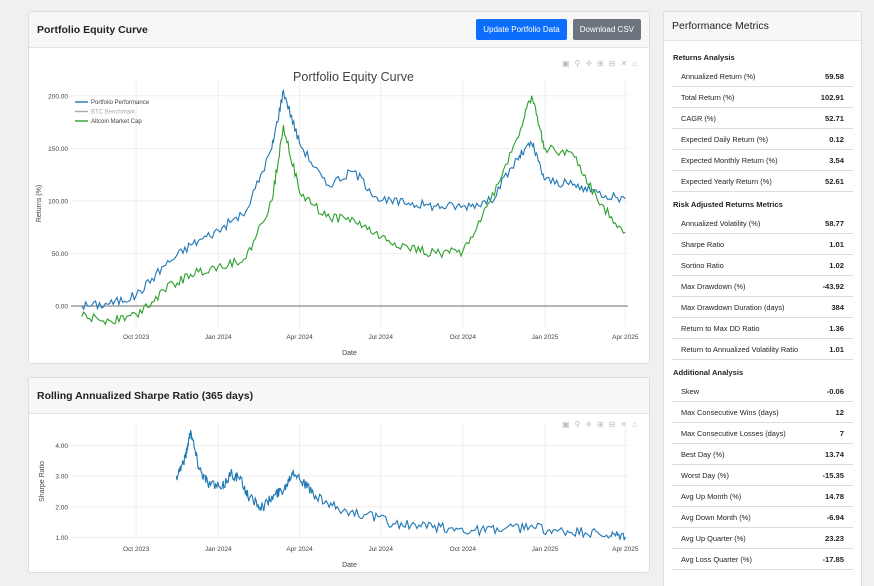  I want to click on metric-label: Avg Up Quarter (%), so click(713, 538).